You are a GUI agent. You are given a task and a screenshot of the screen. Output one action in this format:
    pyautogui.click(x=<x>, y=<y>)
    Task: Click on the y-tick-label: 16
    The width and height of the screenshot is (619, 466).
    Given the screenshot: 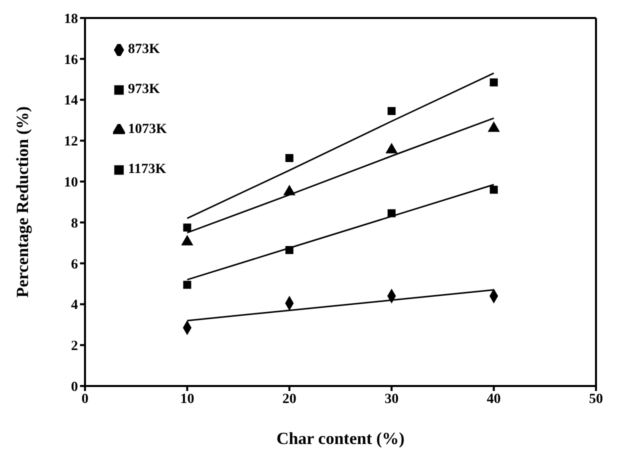 What is the action you would take?
    pyautogui.click(x=71, y=60)
    